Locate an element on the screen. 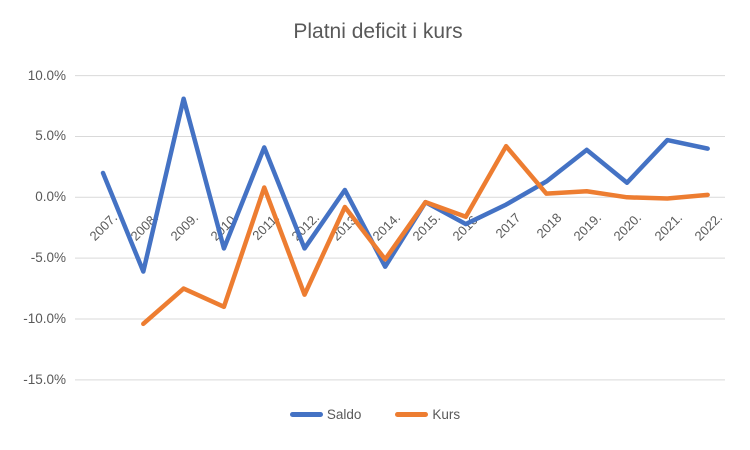 Image resolution: width=750 pixels, height=450 pixels. y-axis-tick-label: 0.0% is located at coordinates (50, 197).